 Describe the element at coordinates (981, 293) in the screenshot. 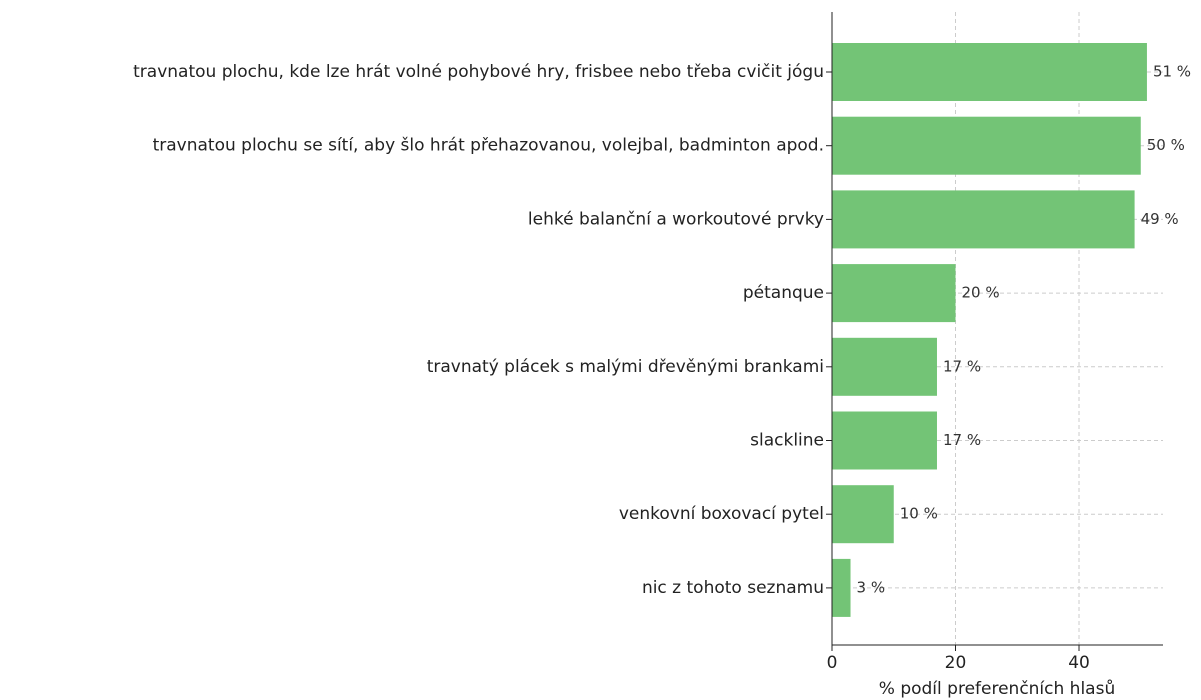

I see `value-label: 20 %` at that location.